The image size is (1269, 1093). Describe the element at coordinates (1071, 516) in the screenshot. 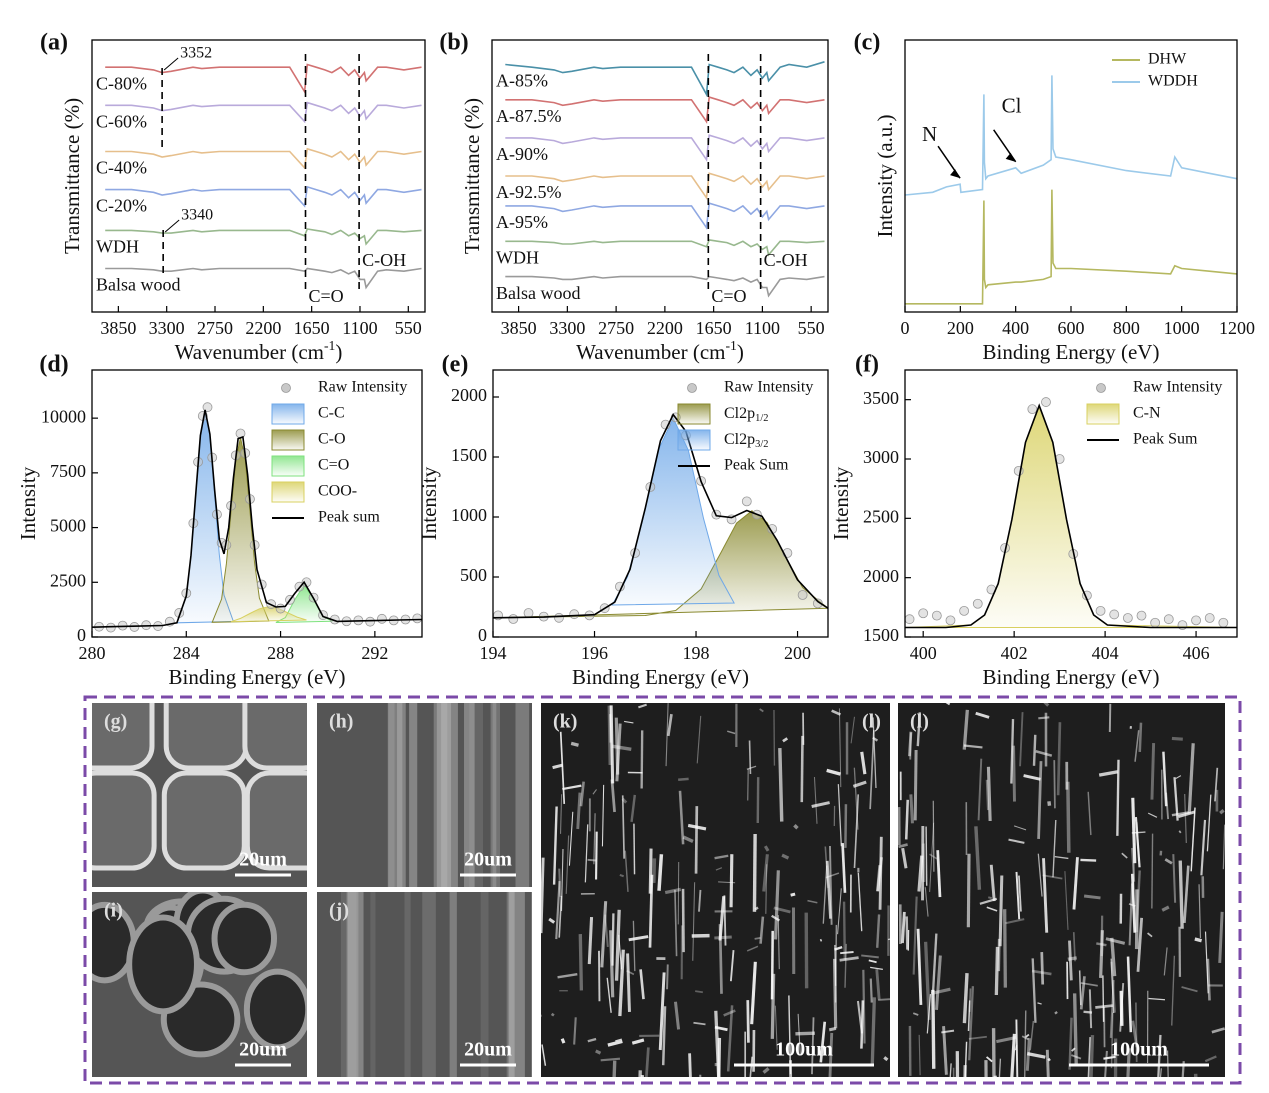

I see `peak-sum` at that location.